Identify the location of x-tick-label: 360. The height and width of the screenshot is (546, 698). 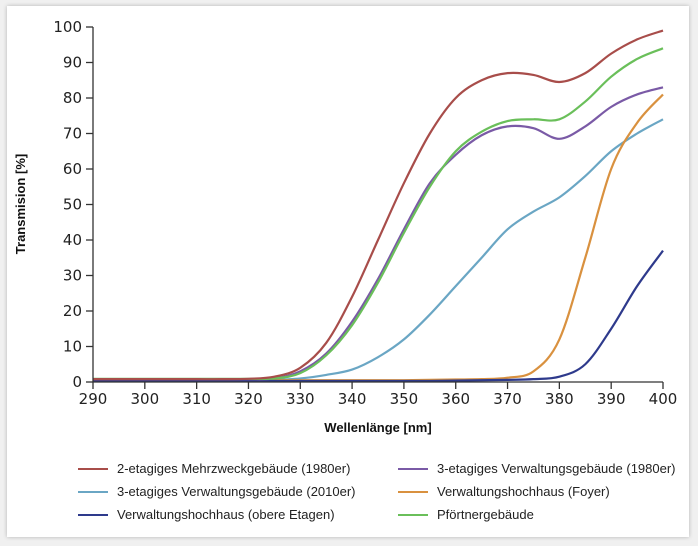
(455, 399).